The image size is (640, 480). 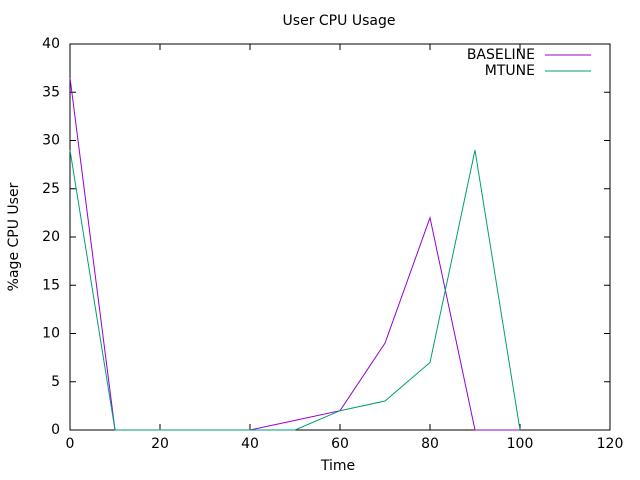 I want to click on y-tick-label: 25, so click(x=51, y=189).